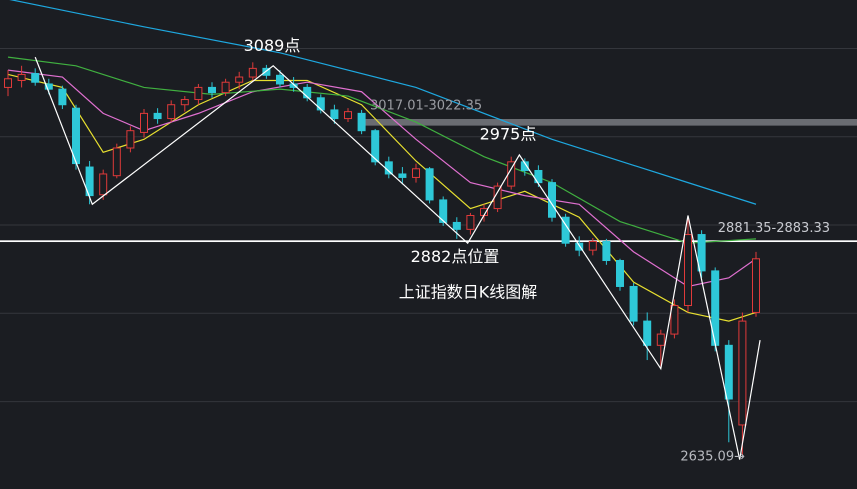  Describe the element at coordinates (272, 45) in the screenshot. I see `annotation: 3089点` at that location.